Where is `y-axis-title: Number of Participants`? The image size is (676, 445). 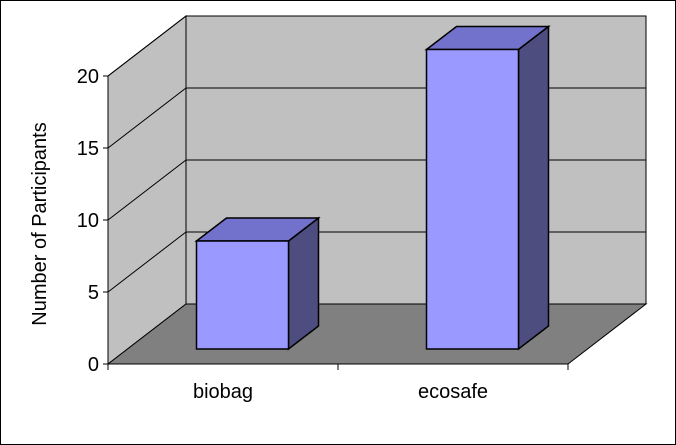 y-axis-title: Number of Participants is located at coordinates (40, 223).